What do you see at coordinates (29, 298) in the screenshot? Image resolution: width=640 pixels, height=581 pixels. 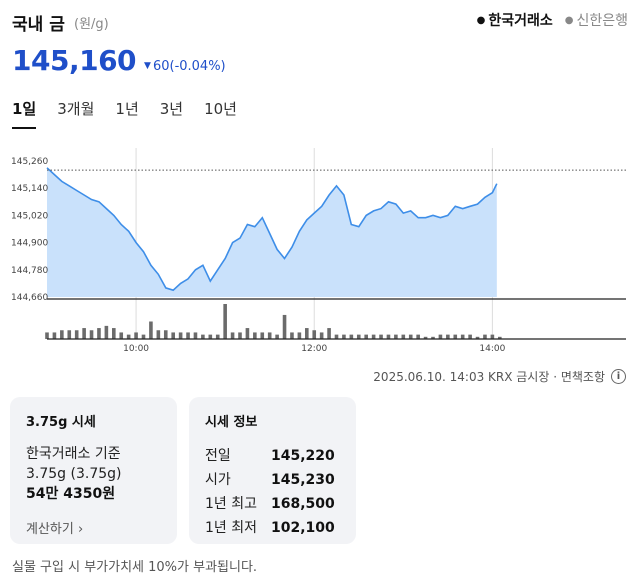 I see `y-tick-label: 144,660` at bounding box center [29, 298].